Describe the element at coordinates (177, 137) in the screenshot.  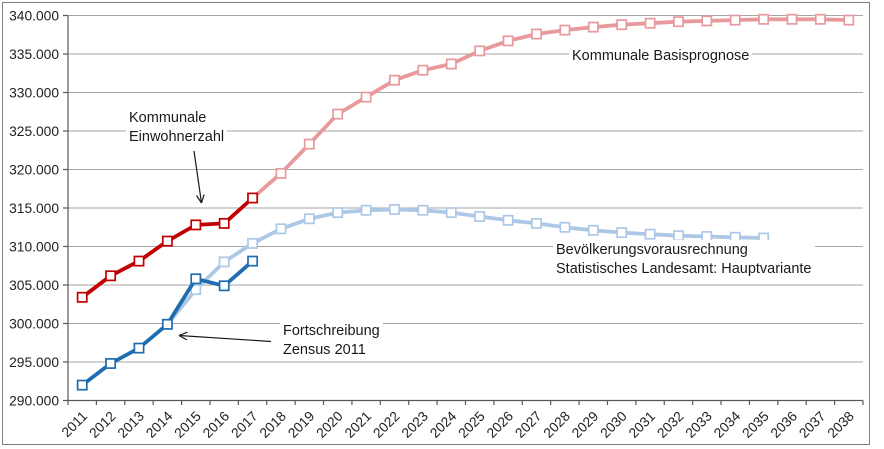
I see `annotation-line: Einwohnerzahl` at that location.